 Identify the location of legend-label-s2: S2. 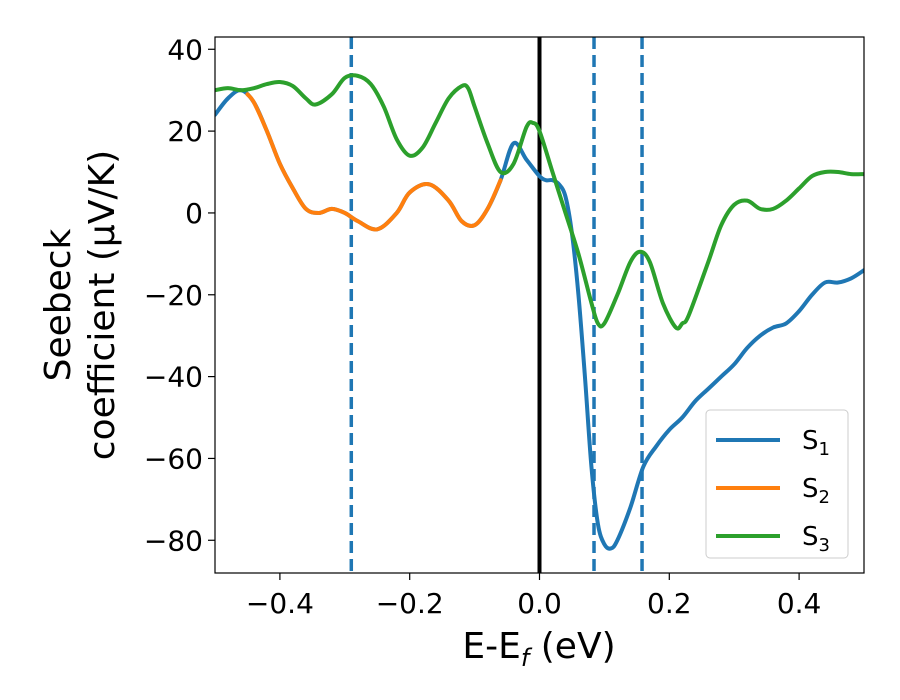
(816, 491).